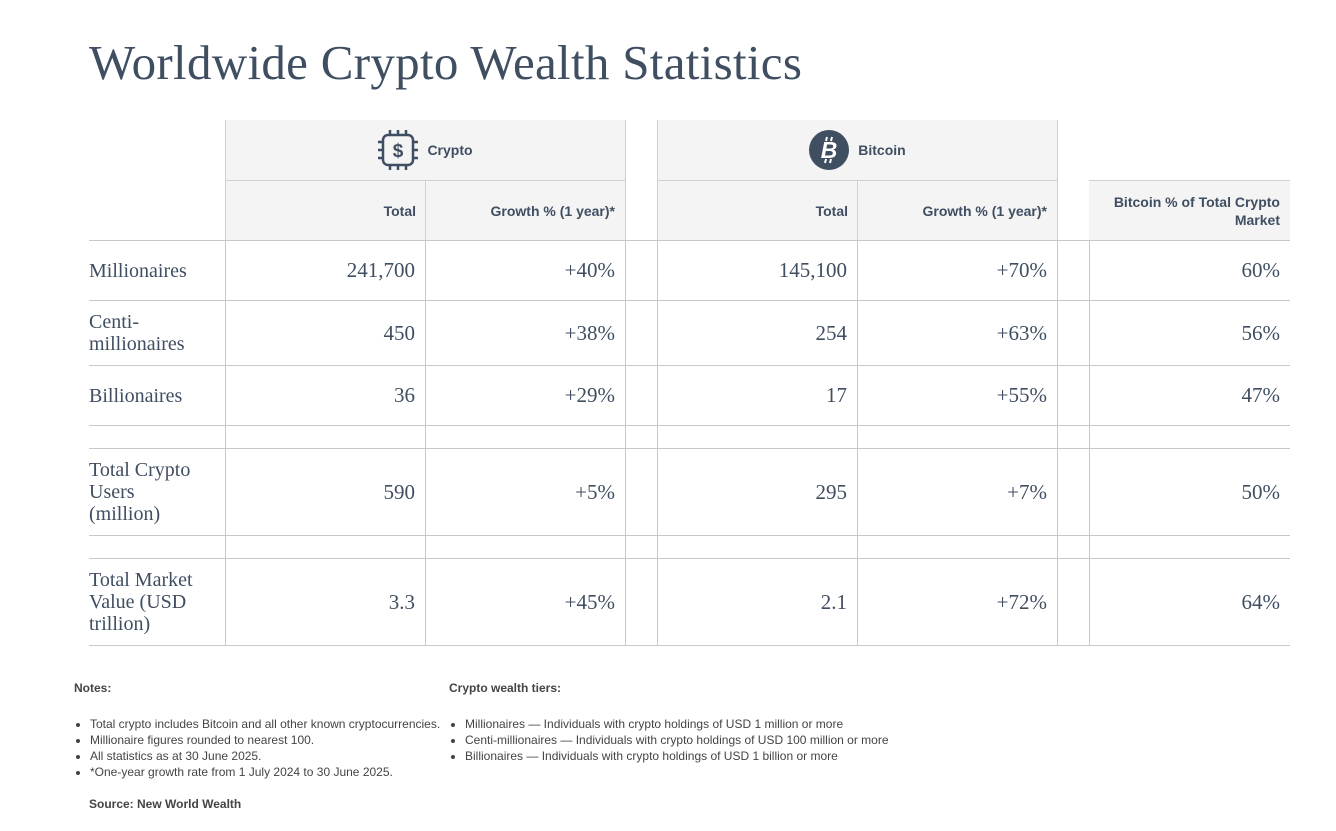  I want to click on bitcoin-group-header: B Bitcoin, so click(857, 150).